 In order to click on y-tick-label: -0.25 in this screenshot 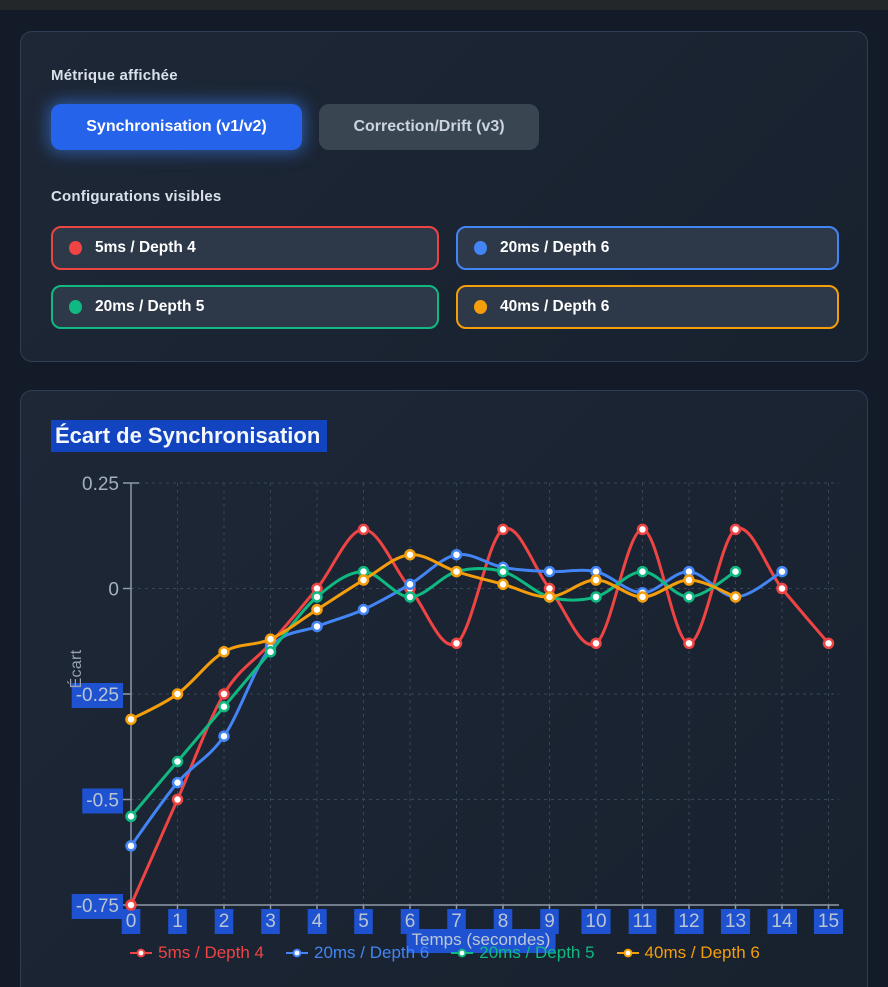, I will do `click(97, 695)`.